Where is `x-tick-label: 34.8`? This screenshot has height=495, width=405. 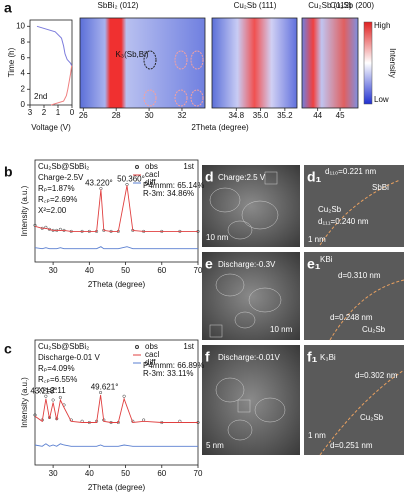
x-tick-label: 34.8 is located at coordinates (236, 115).